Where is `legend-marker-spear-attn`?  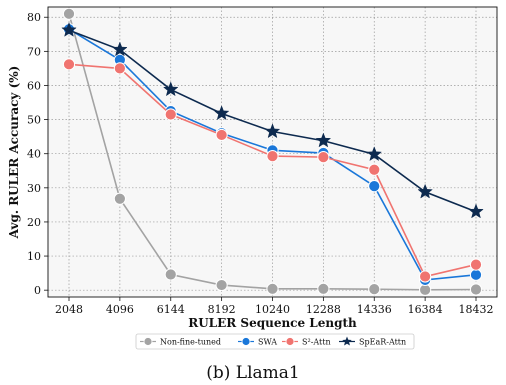 legend-marker-spear-attn is located at coordinates (347, 341).